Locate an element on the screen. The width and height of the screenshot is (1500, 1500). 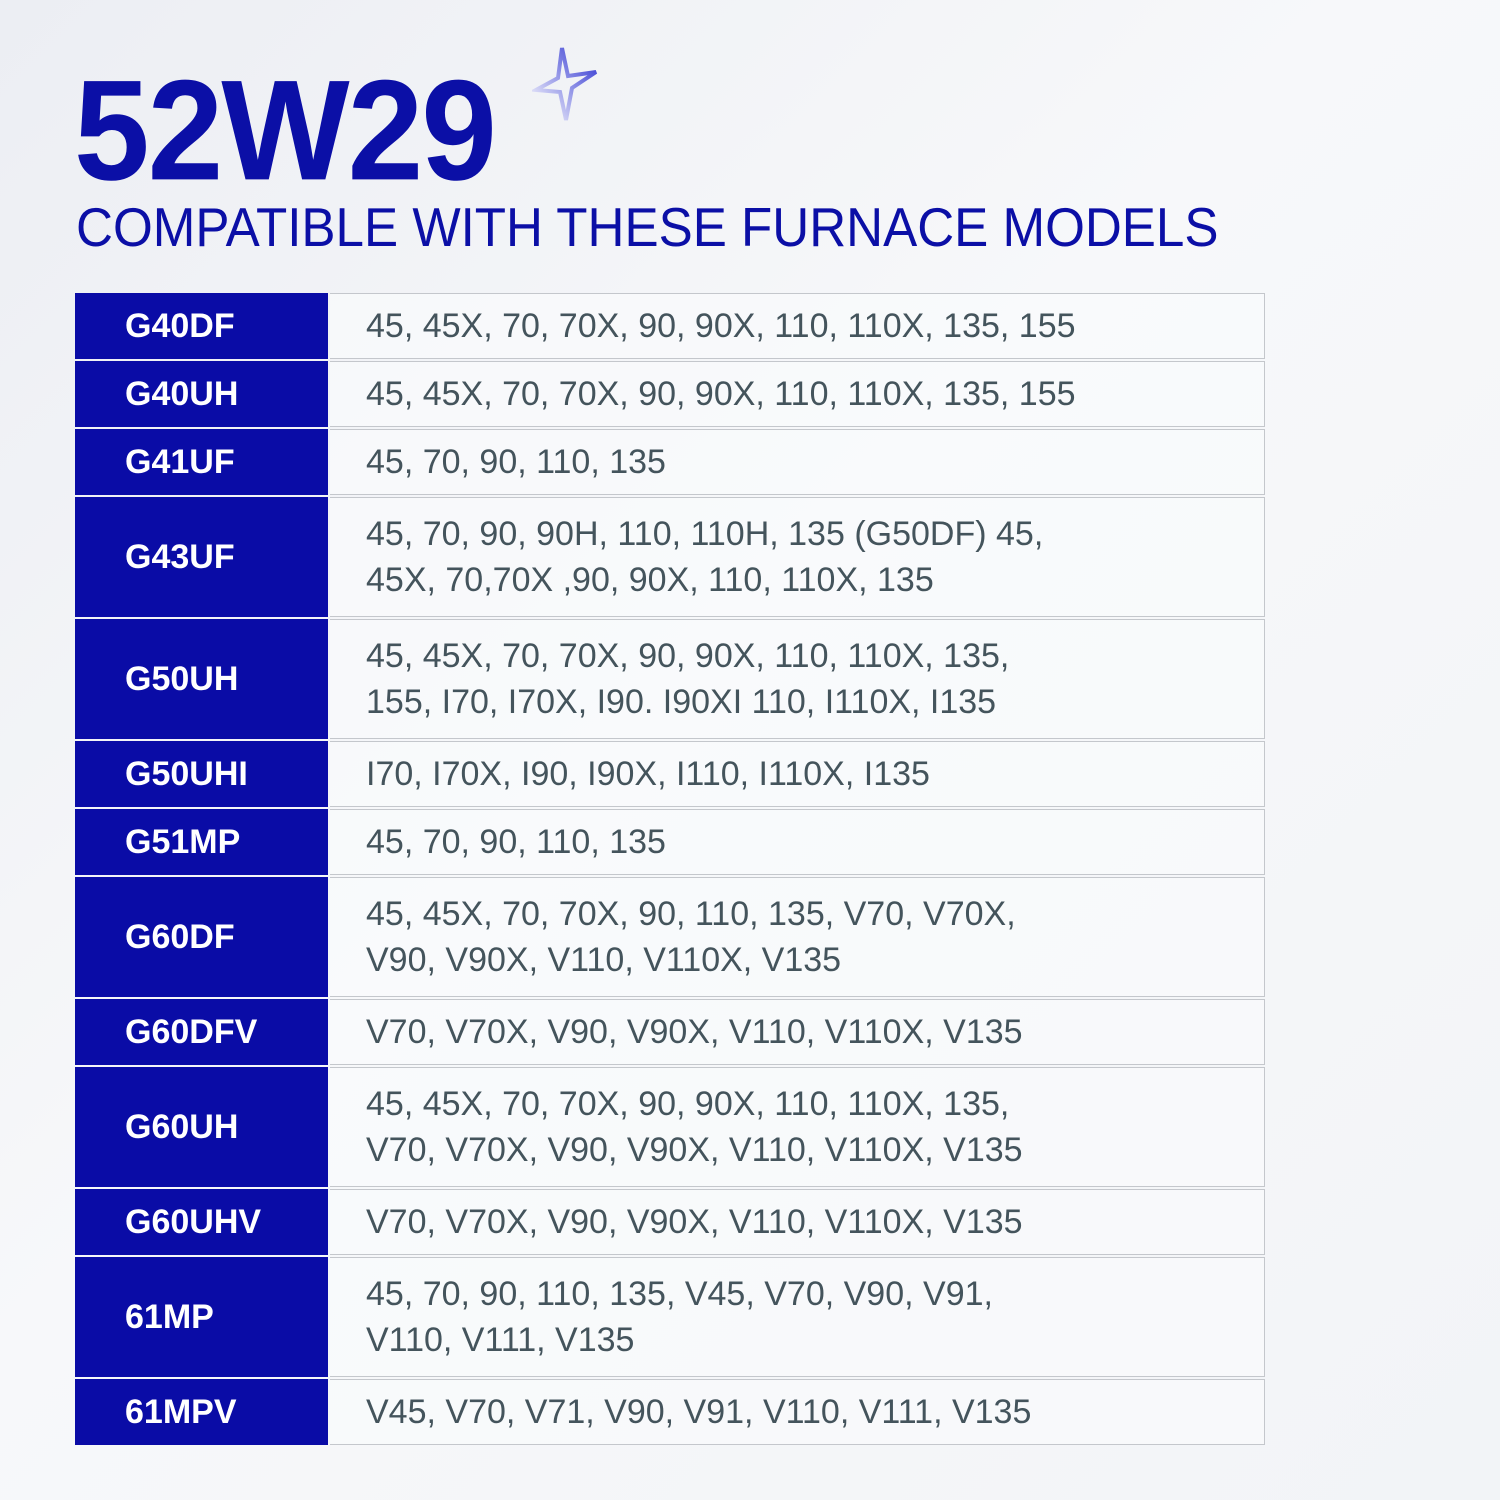
compatible-values-cell: I70, I70X, I90, I90X, I110, I110X, I135 is located at coordinates (797, 774).